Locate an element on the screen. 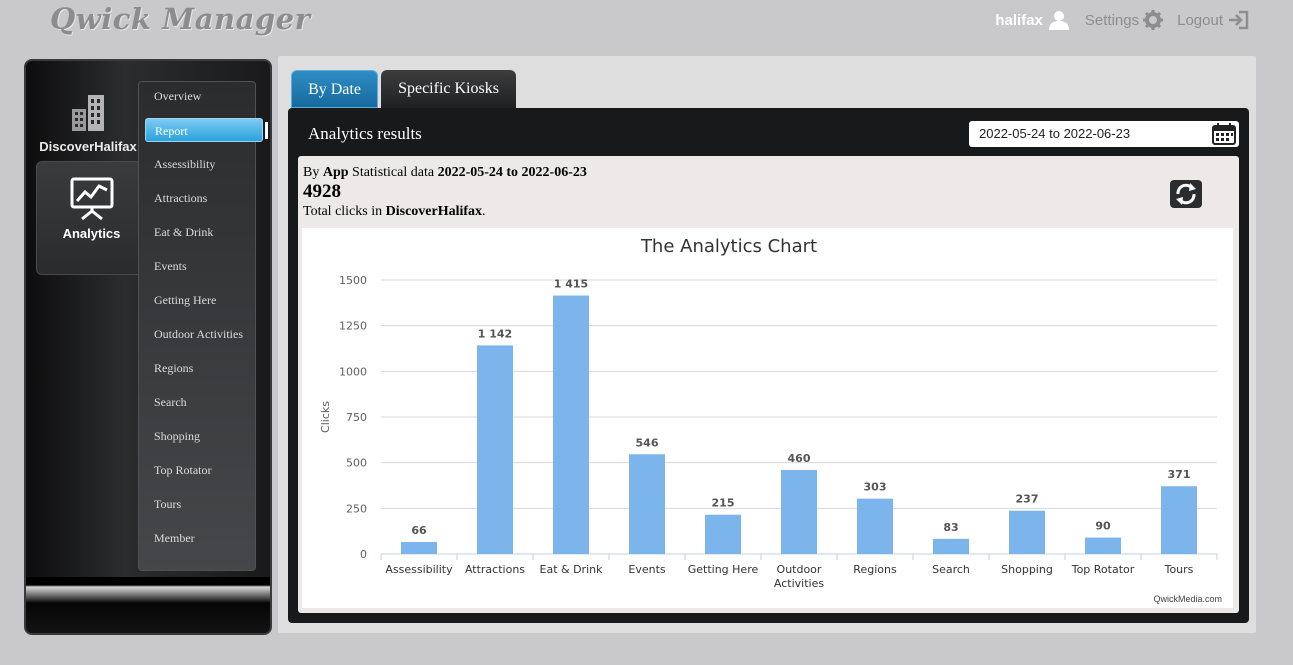 The height and width of the screenshot is (665, 1293). refresh-button is located at coordinates (1186, 194).